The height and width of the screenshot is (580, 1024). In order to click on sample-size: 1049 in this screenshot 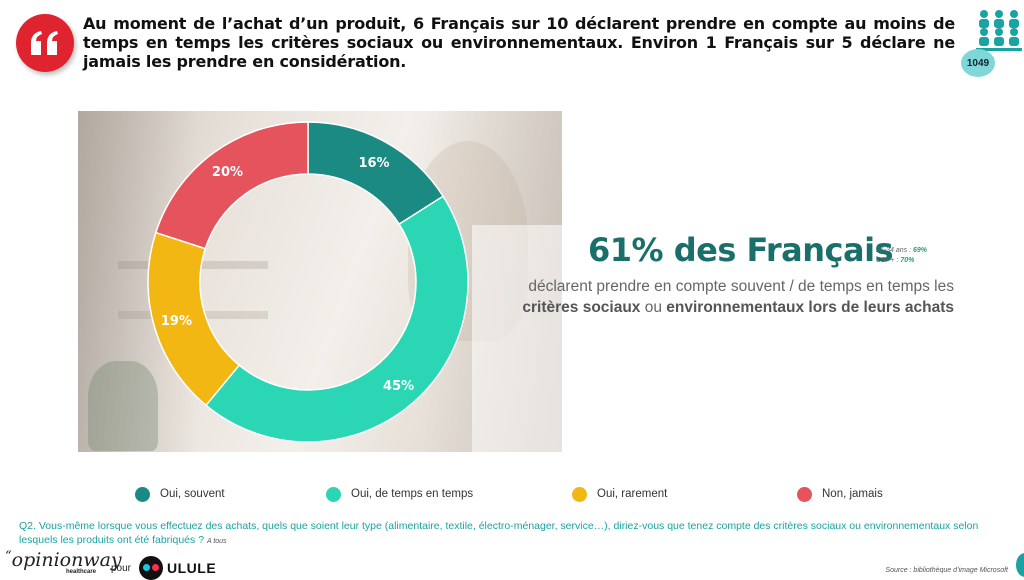, I will do `click(978, 63)`.